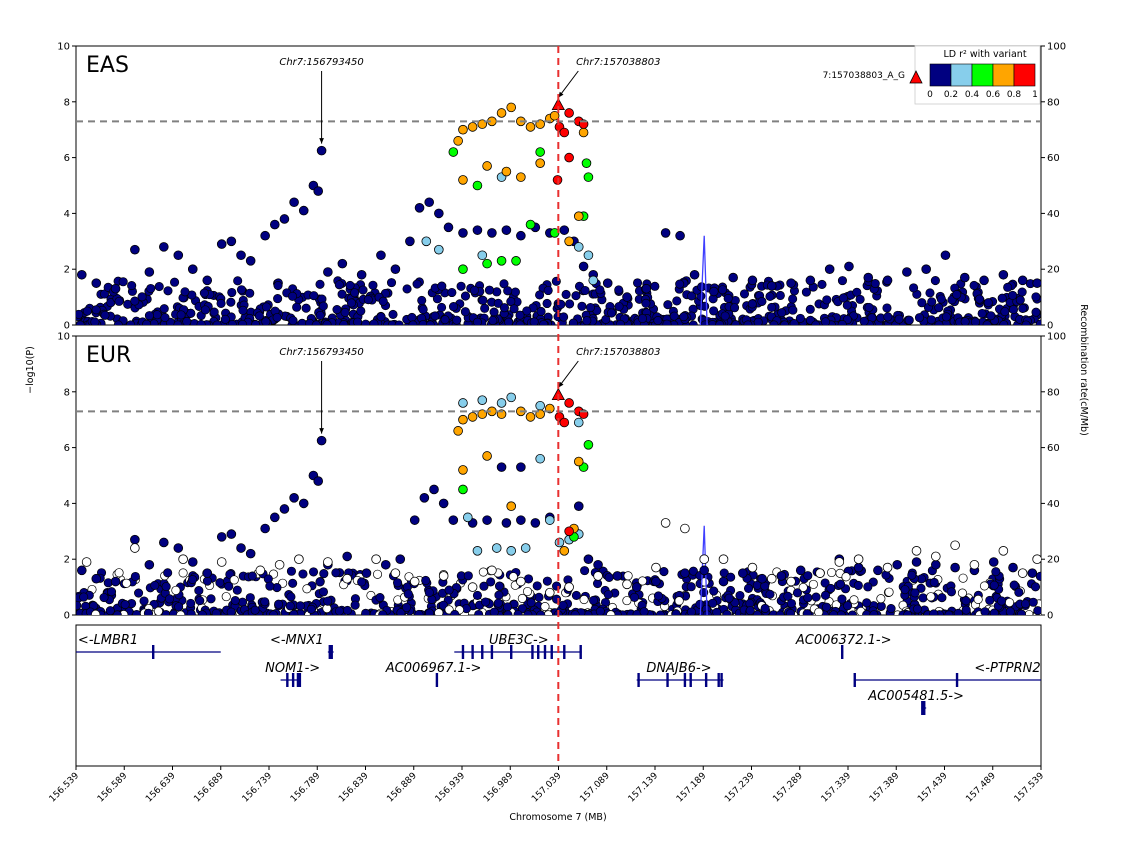  Describe the element at coordinates (108, 640) in the screenshot. I see `gene-label: <-LMBR1` at that location.